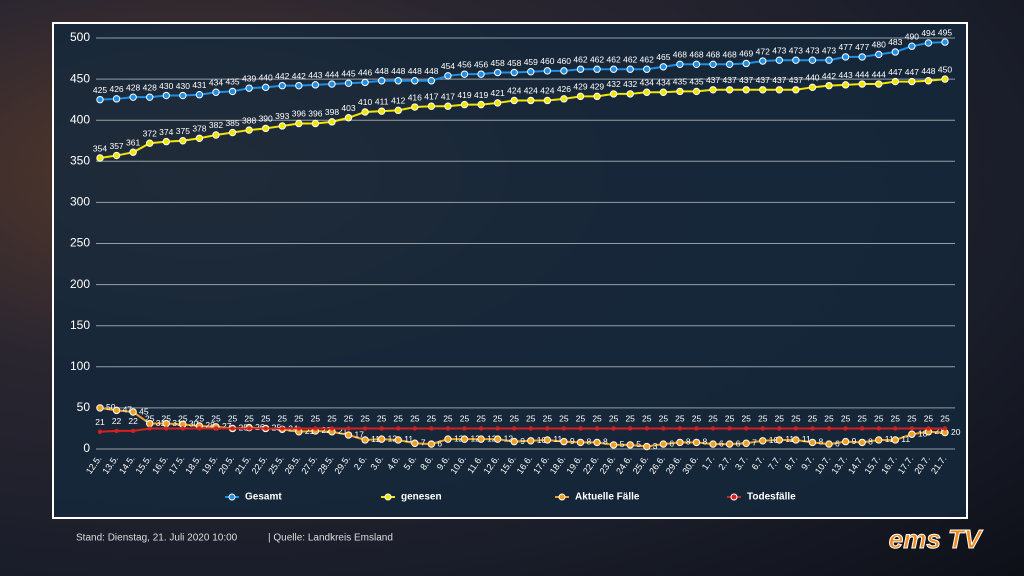 The height and width of the screenshot is (576, 1024). I want to click on data-label: 410, so click(365, 102).